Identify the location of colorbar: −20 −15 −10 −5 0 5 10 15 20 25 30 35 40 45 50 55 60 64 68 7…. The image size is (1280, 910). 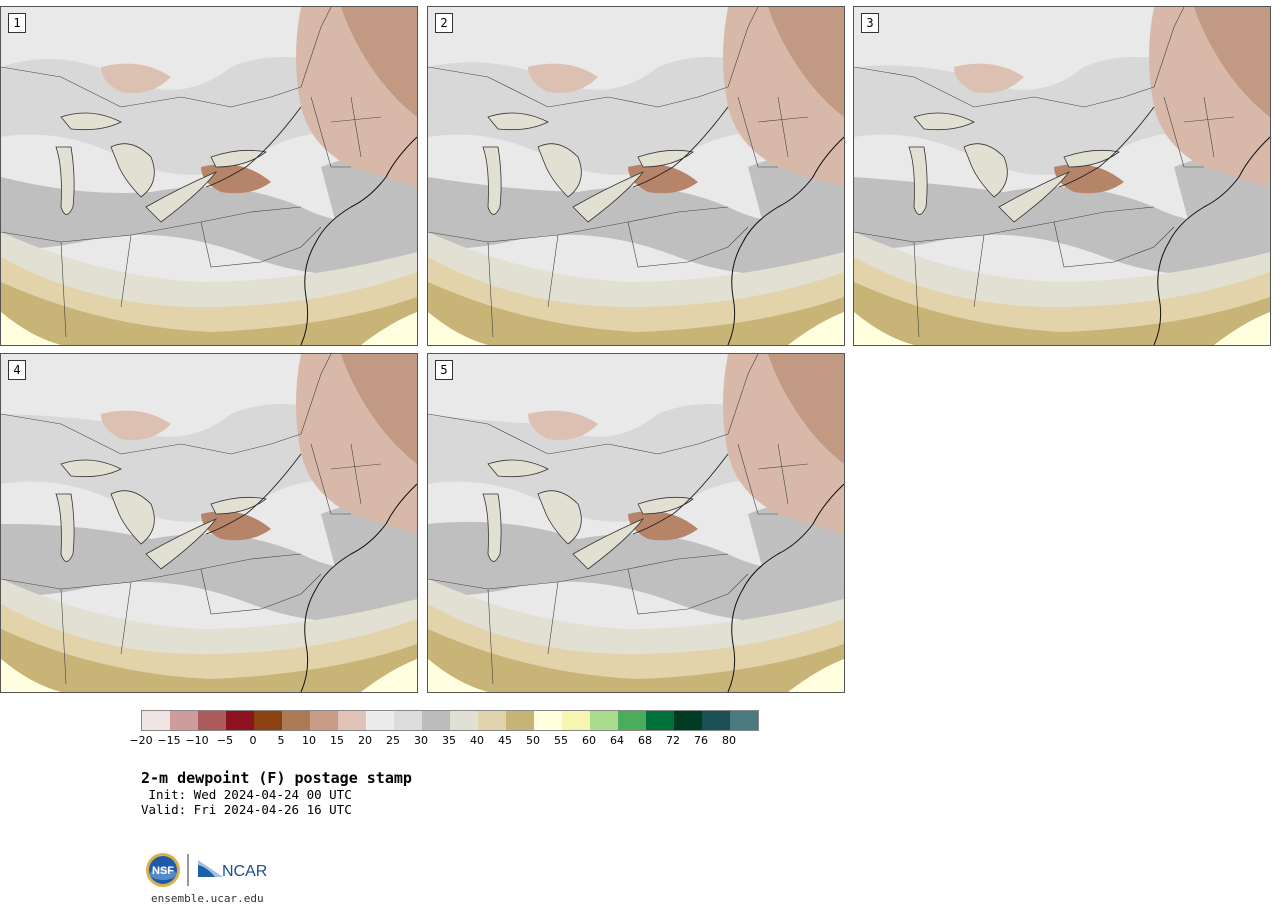
(444, 728).